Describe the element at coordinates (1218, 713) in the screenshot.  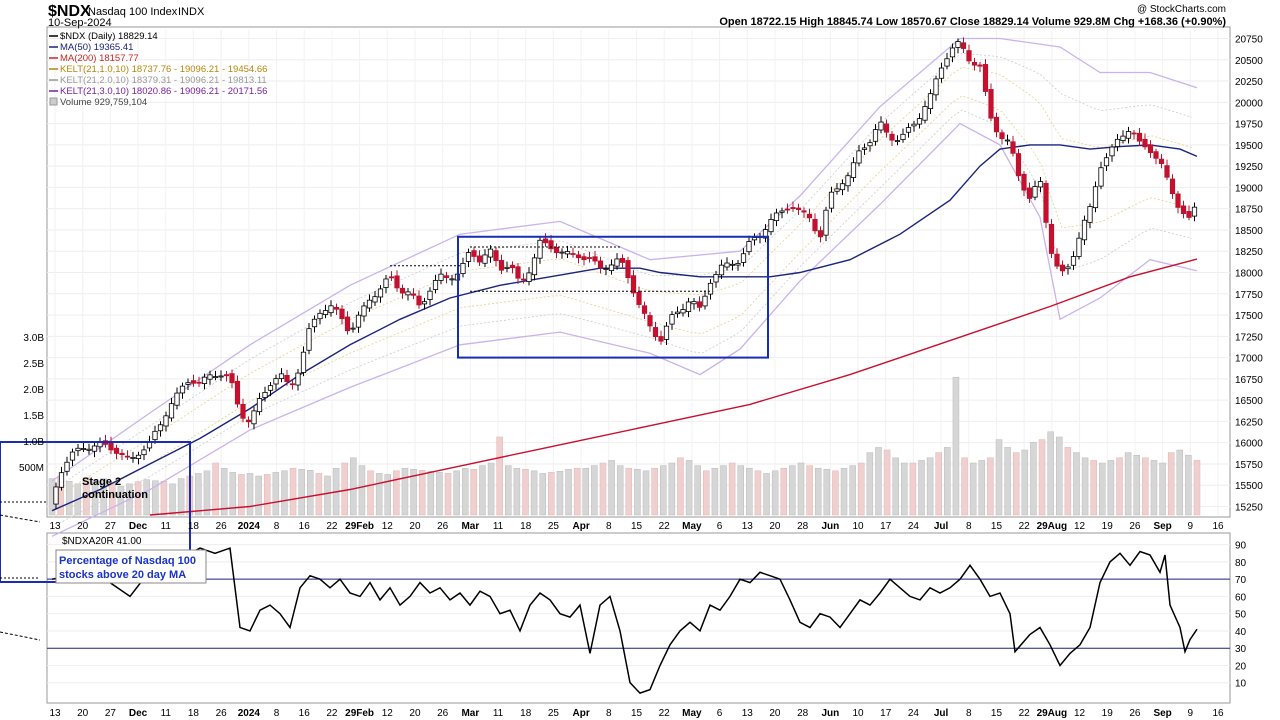
I see `x-tick-label-lower: 16` at that location.